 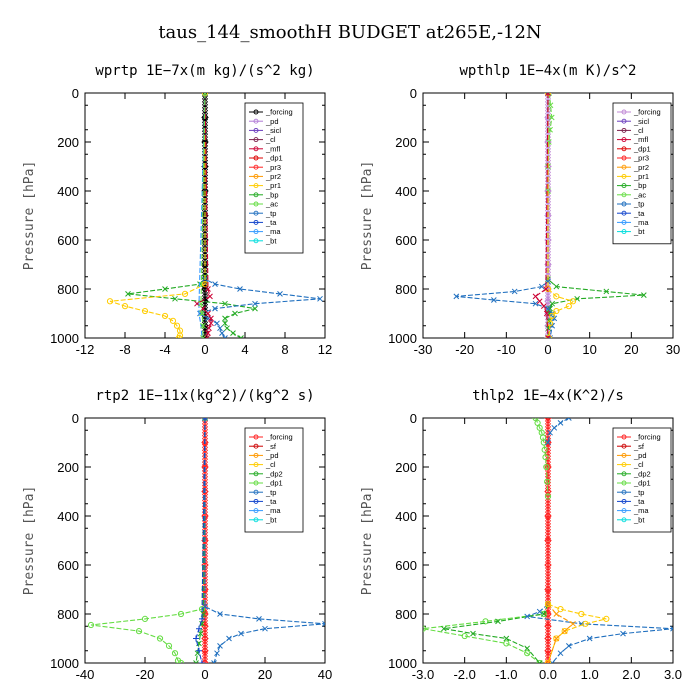 I want to click on legend-label: _cl, so click(x=270, y=464).